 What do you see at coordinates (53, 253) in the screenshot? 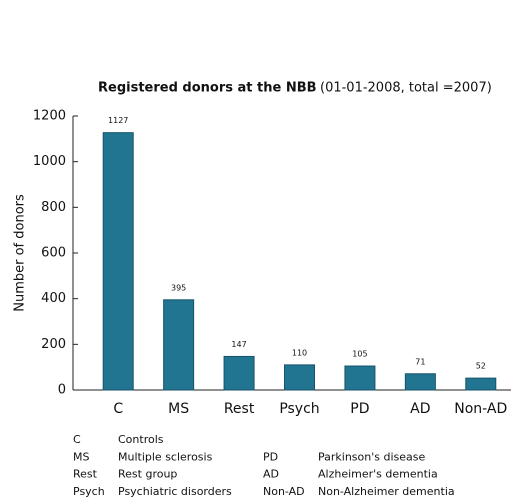
I see `y-tick-label: 600` at bounding box center [53, 253].